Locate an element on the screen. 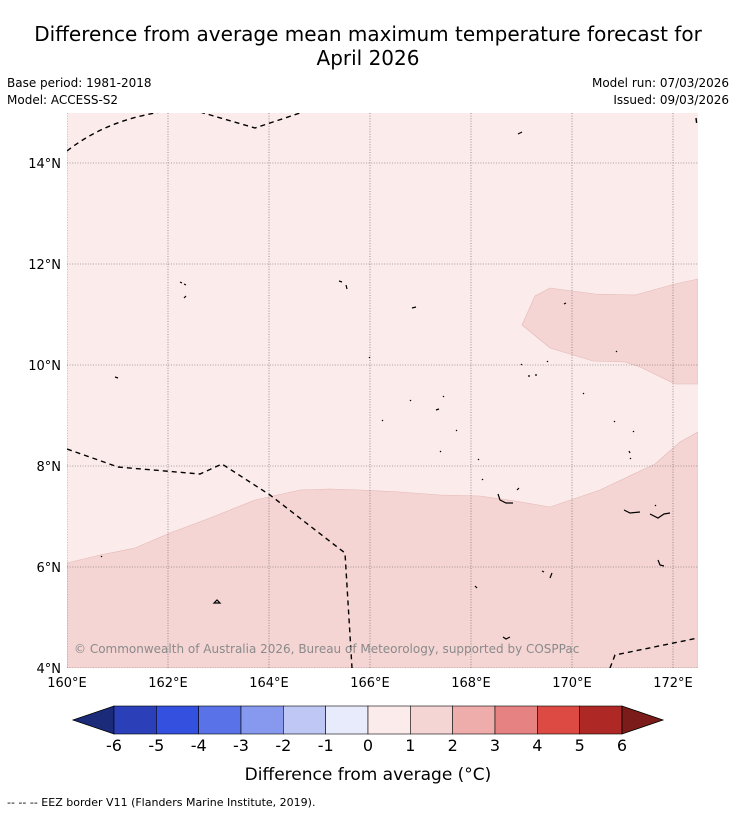 The height and width of the screenshot is (820, 736). issued-text: Issued: 09/03/2026 is located at coordinates (671, 100).